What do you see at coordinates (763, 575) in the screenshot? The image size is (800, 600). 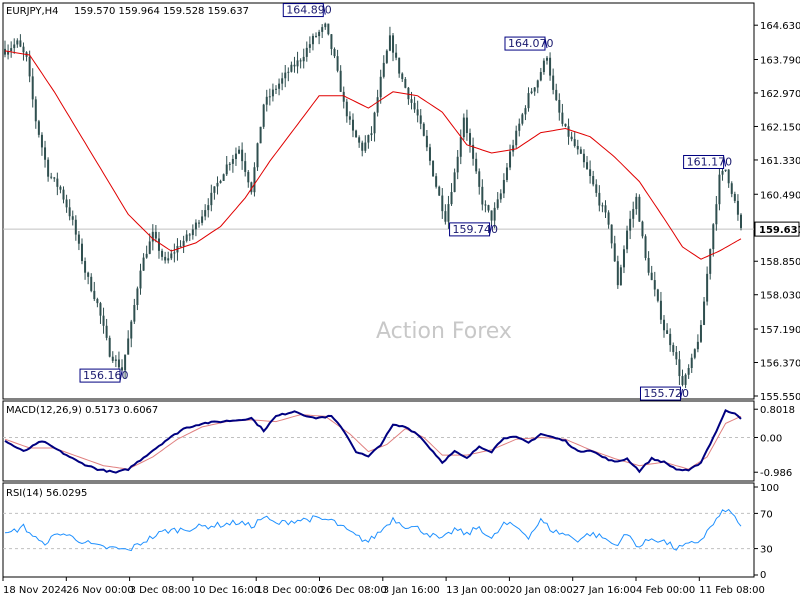 I see `rsi-tick-label: 0` at bounding box center [763, 575].